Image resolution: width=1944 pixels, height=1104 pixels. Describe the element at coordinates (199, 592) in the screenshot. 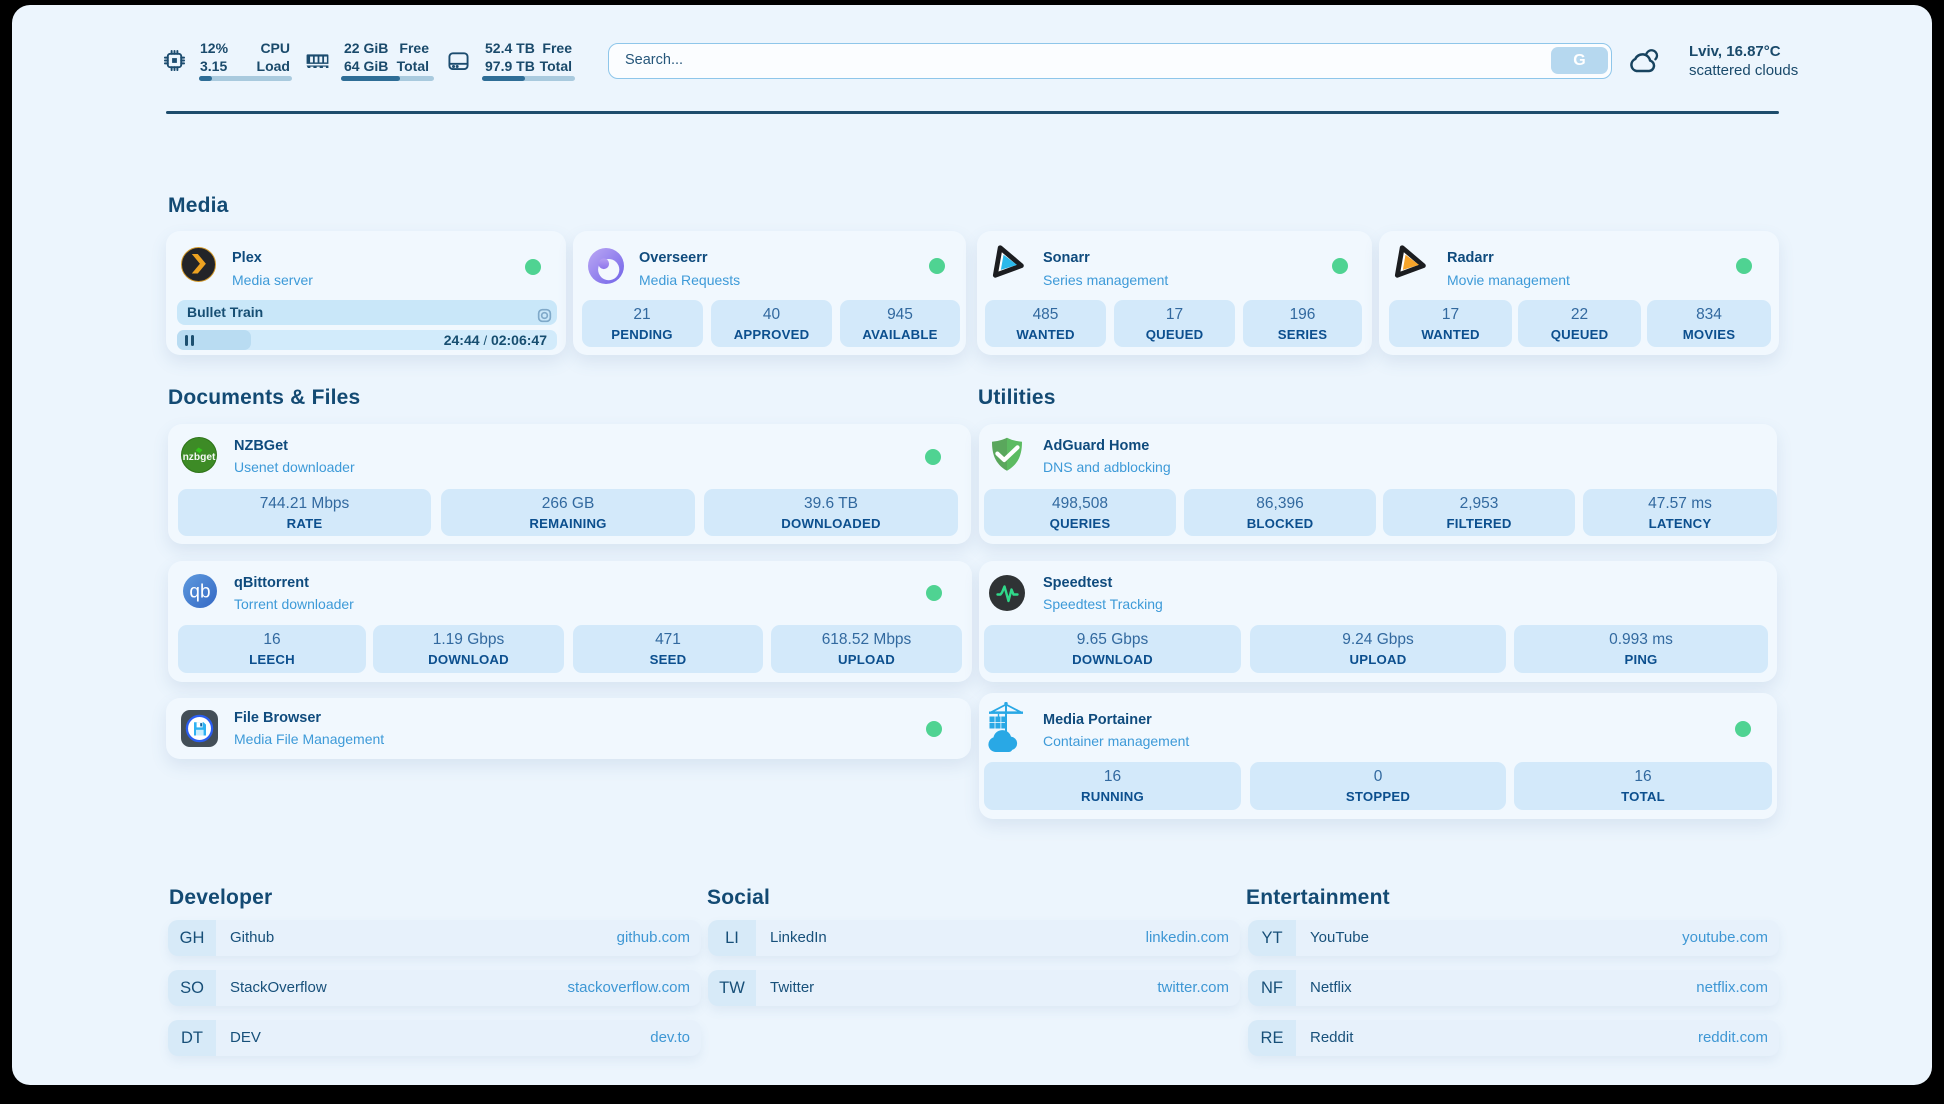

I see `svg-text: qb` at that location.